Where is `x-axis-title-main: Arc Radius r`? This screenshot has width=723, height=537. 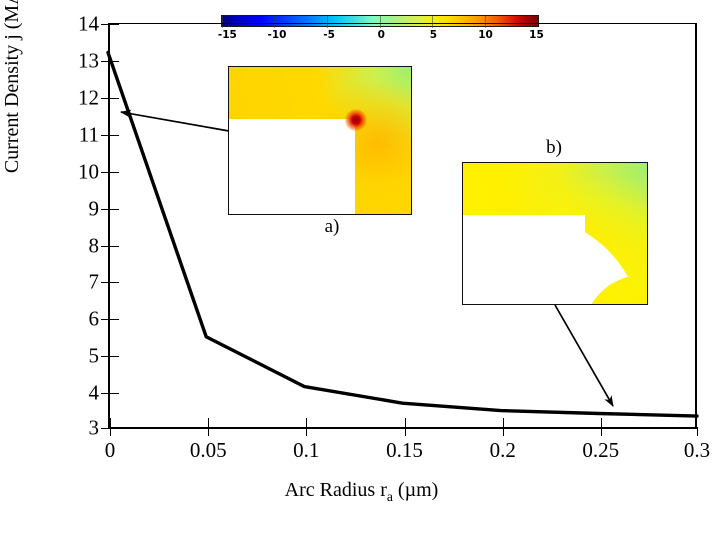
x-axis-title-main: Arc Radius r is located at coordinates (335, 490).